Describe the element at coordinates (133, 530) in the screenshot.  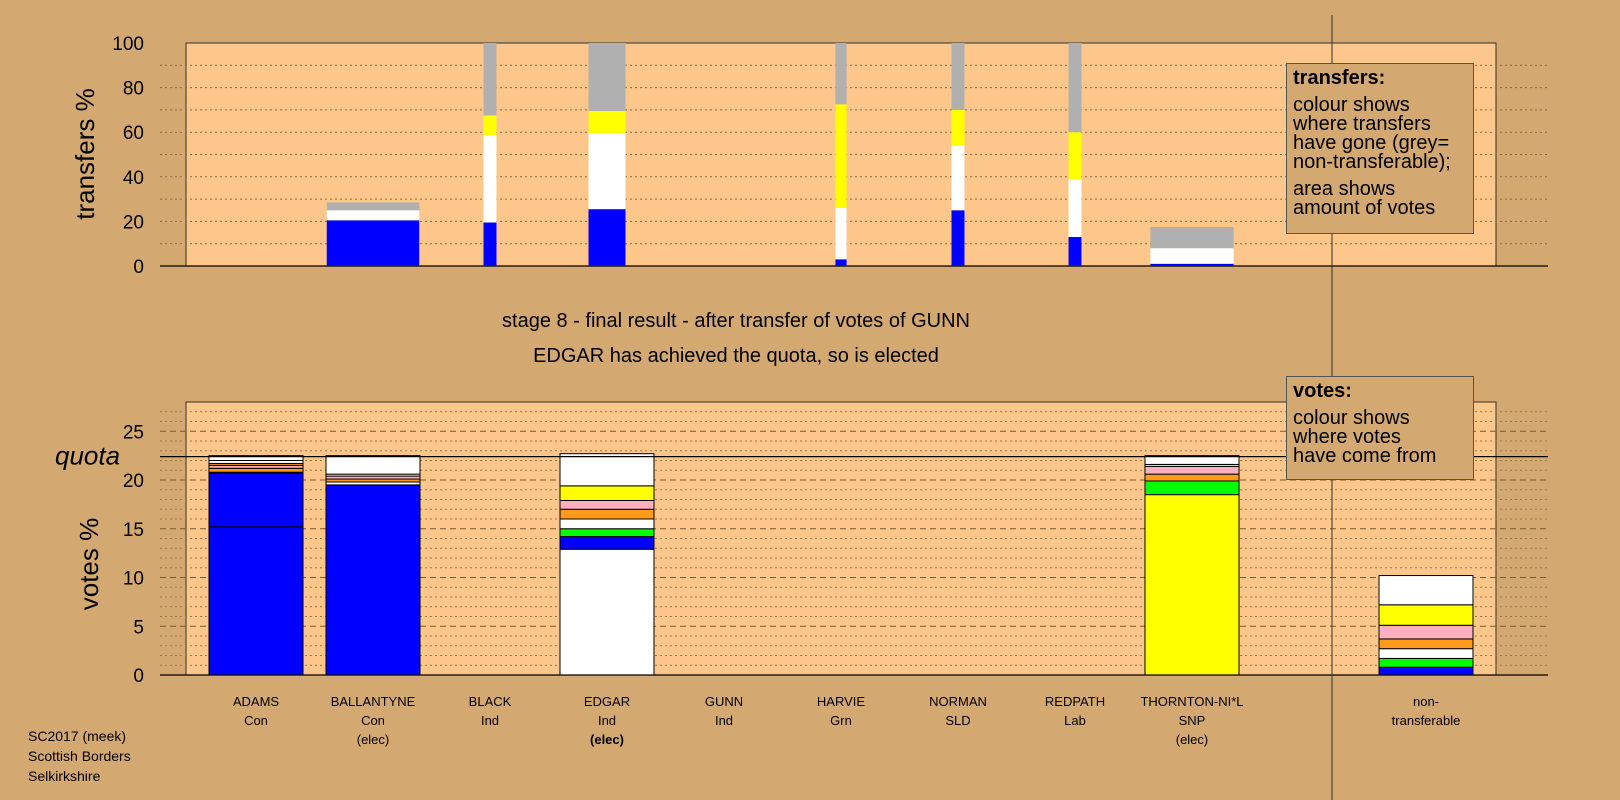
I see `votes-y-tick: 15` at that location.